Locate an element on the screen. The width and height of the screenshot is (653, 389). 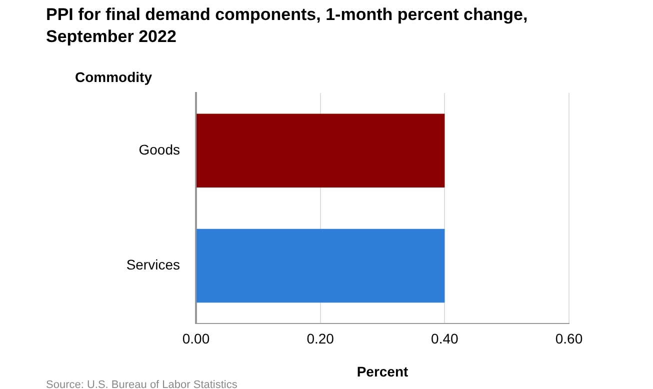
x-tick-label: 0.00 is located at coordinates (196, 338).